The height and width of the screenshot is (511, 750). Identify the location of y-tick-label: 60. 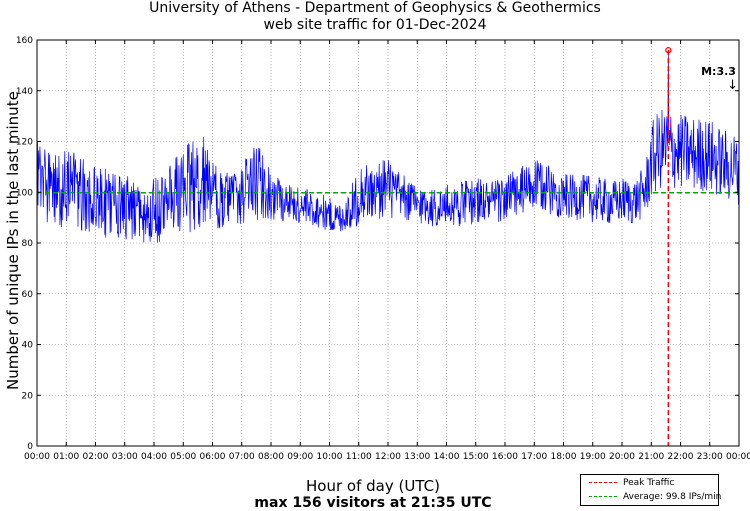
(28, 295).